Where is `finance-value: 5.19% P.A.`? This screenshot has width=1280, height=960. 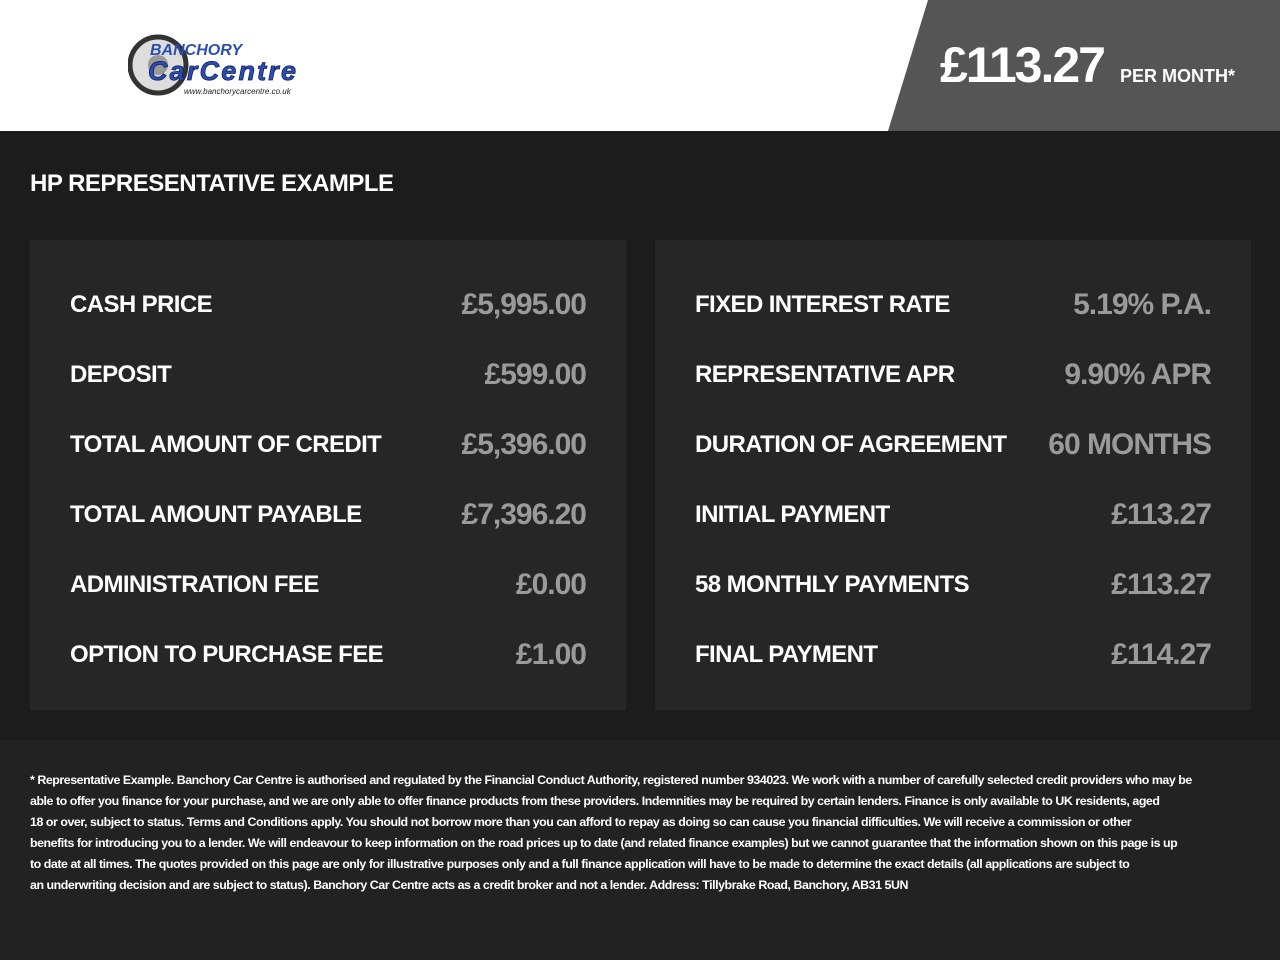
finance-value: 5.19% P.A. is located at coordinates (1142, 304).